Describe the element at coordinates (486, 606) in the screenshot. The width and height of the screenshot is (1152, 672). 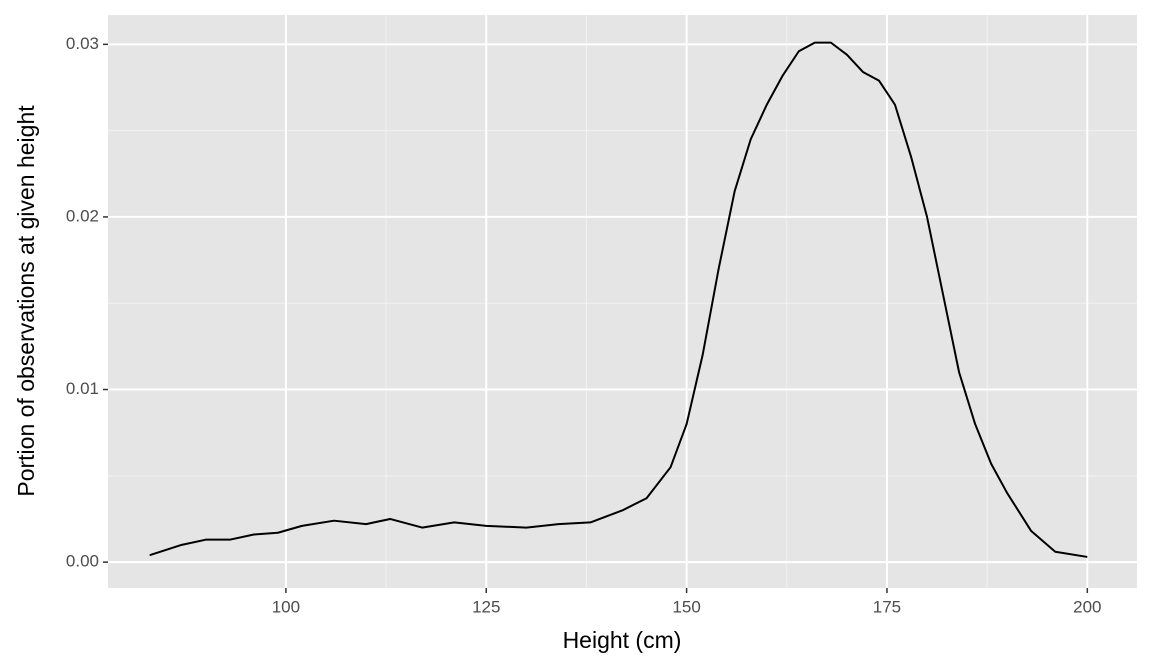
I see `x-tick-label: 125` at that location.